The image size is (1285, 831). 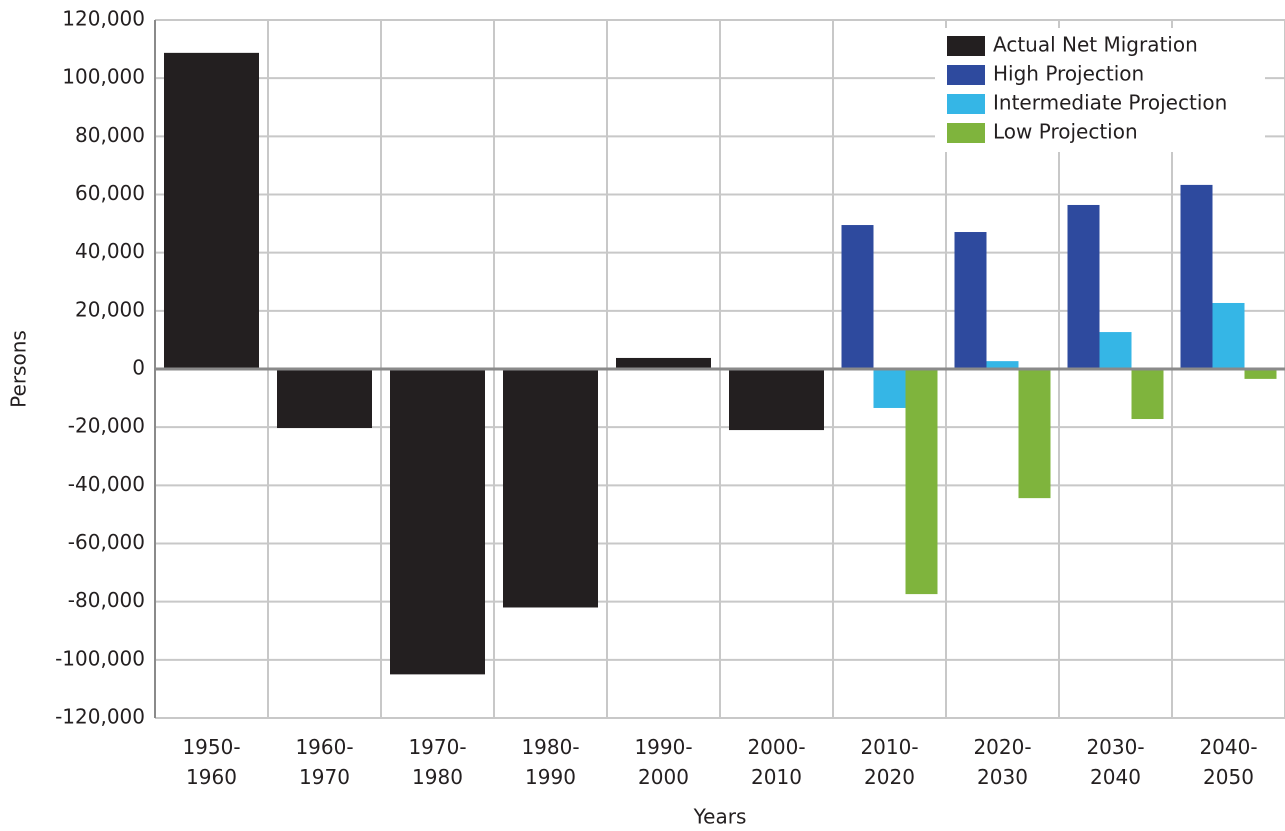 I want to click on y-tick-label: 120,000, so click(x=103, y=19).